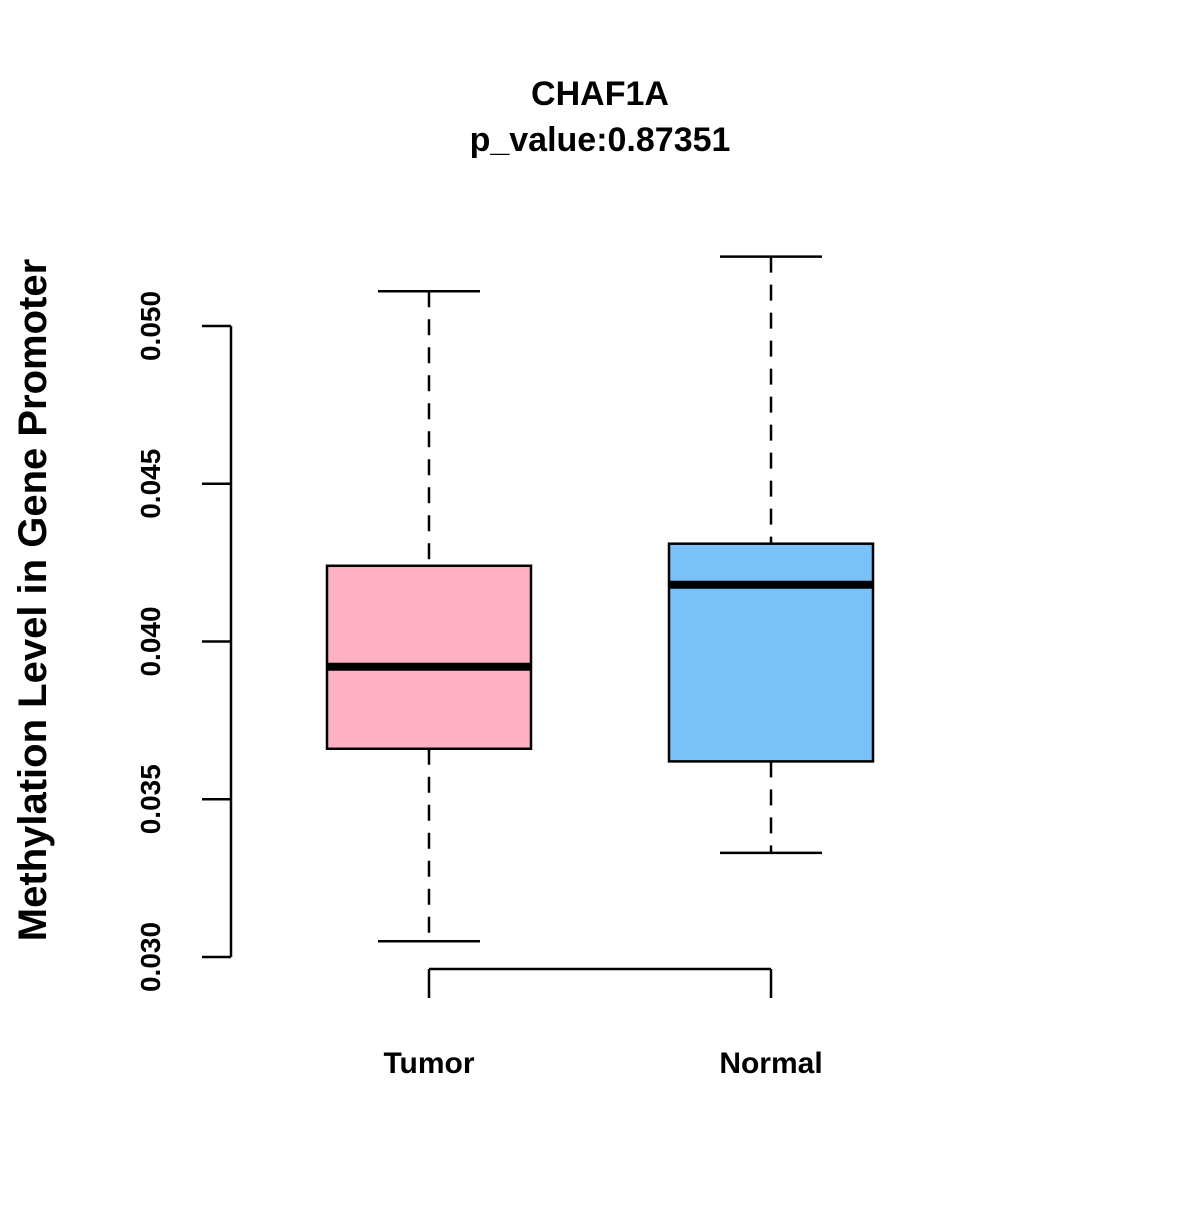  I want to click on y-tick-label: 0.035, so click(150, 799).